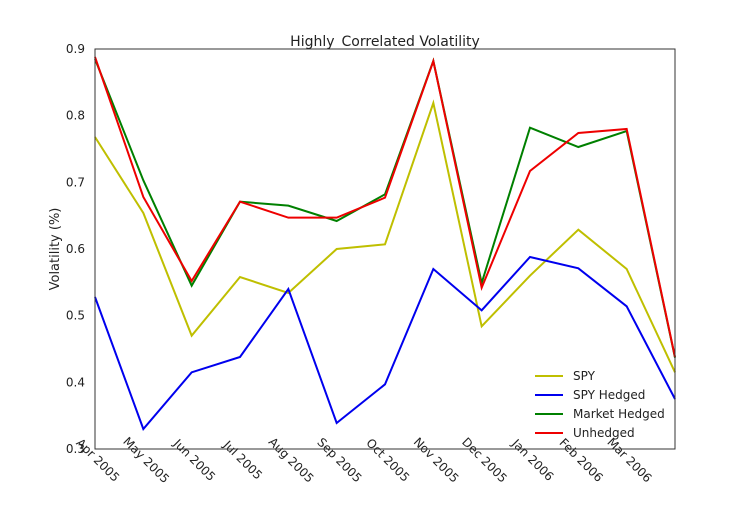 The image size is (748, 518). What do you see at coordinates (75, 316) in the screenshot?
I see `y-tick-label: 0.5` at bounding box center [75, 316].